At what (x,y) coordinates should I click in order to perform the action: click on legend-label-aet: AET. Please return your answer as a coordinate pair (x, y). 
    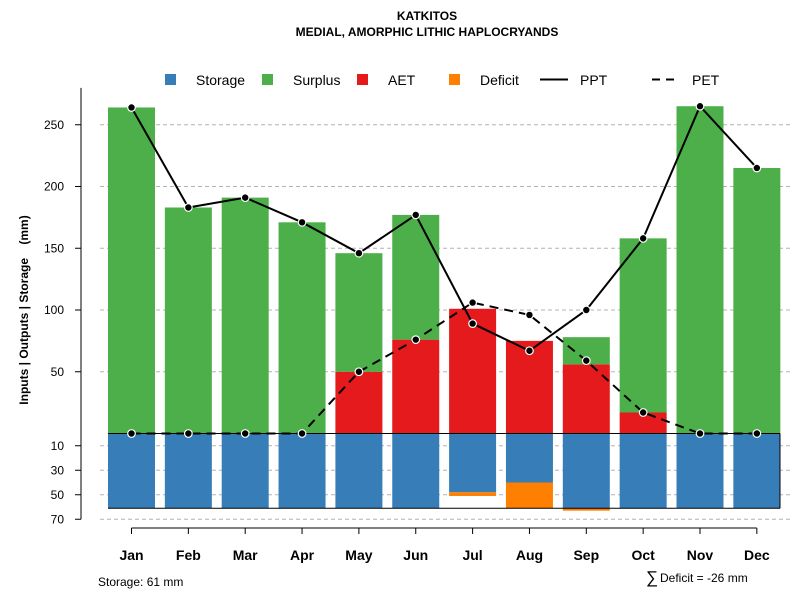
    Looking at the image, I should click on (402, 80).